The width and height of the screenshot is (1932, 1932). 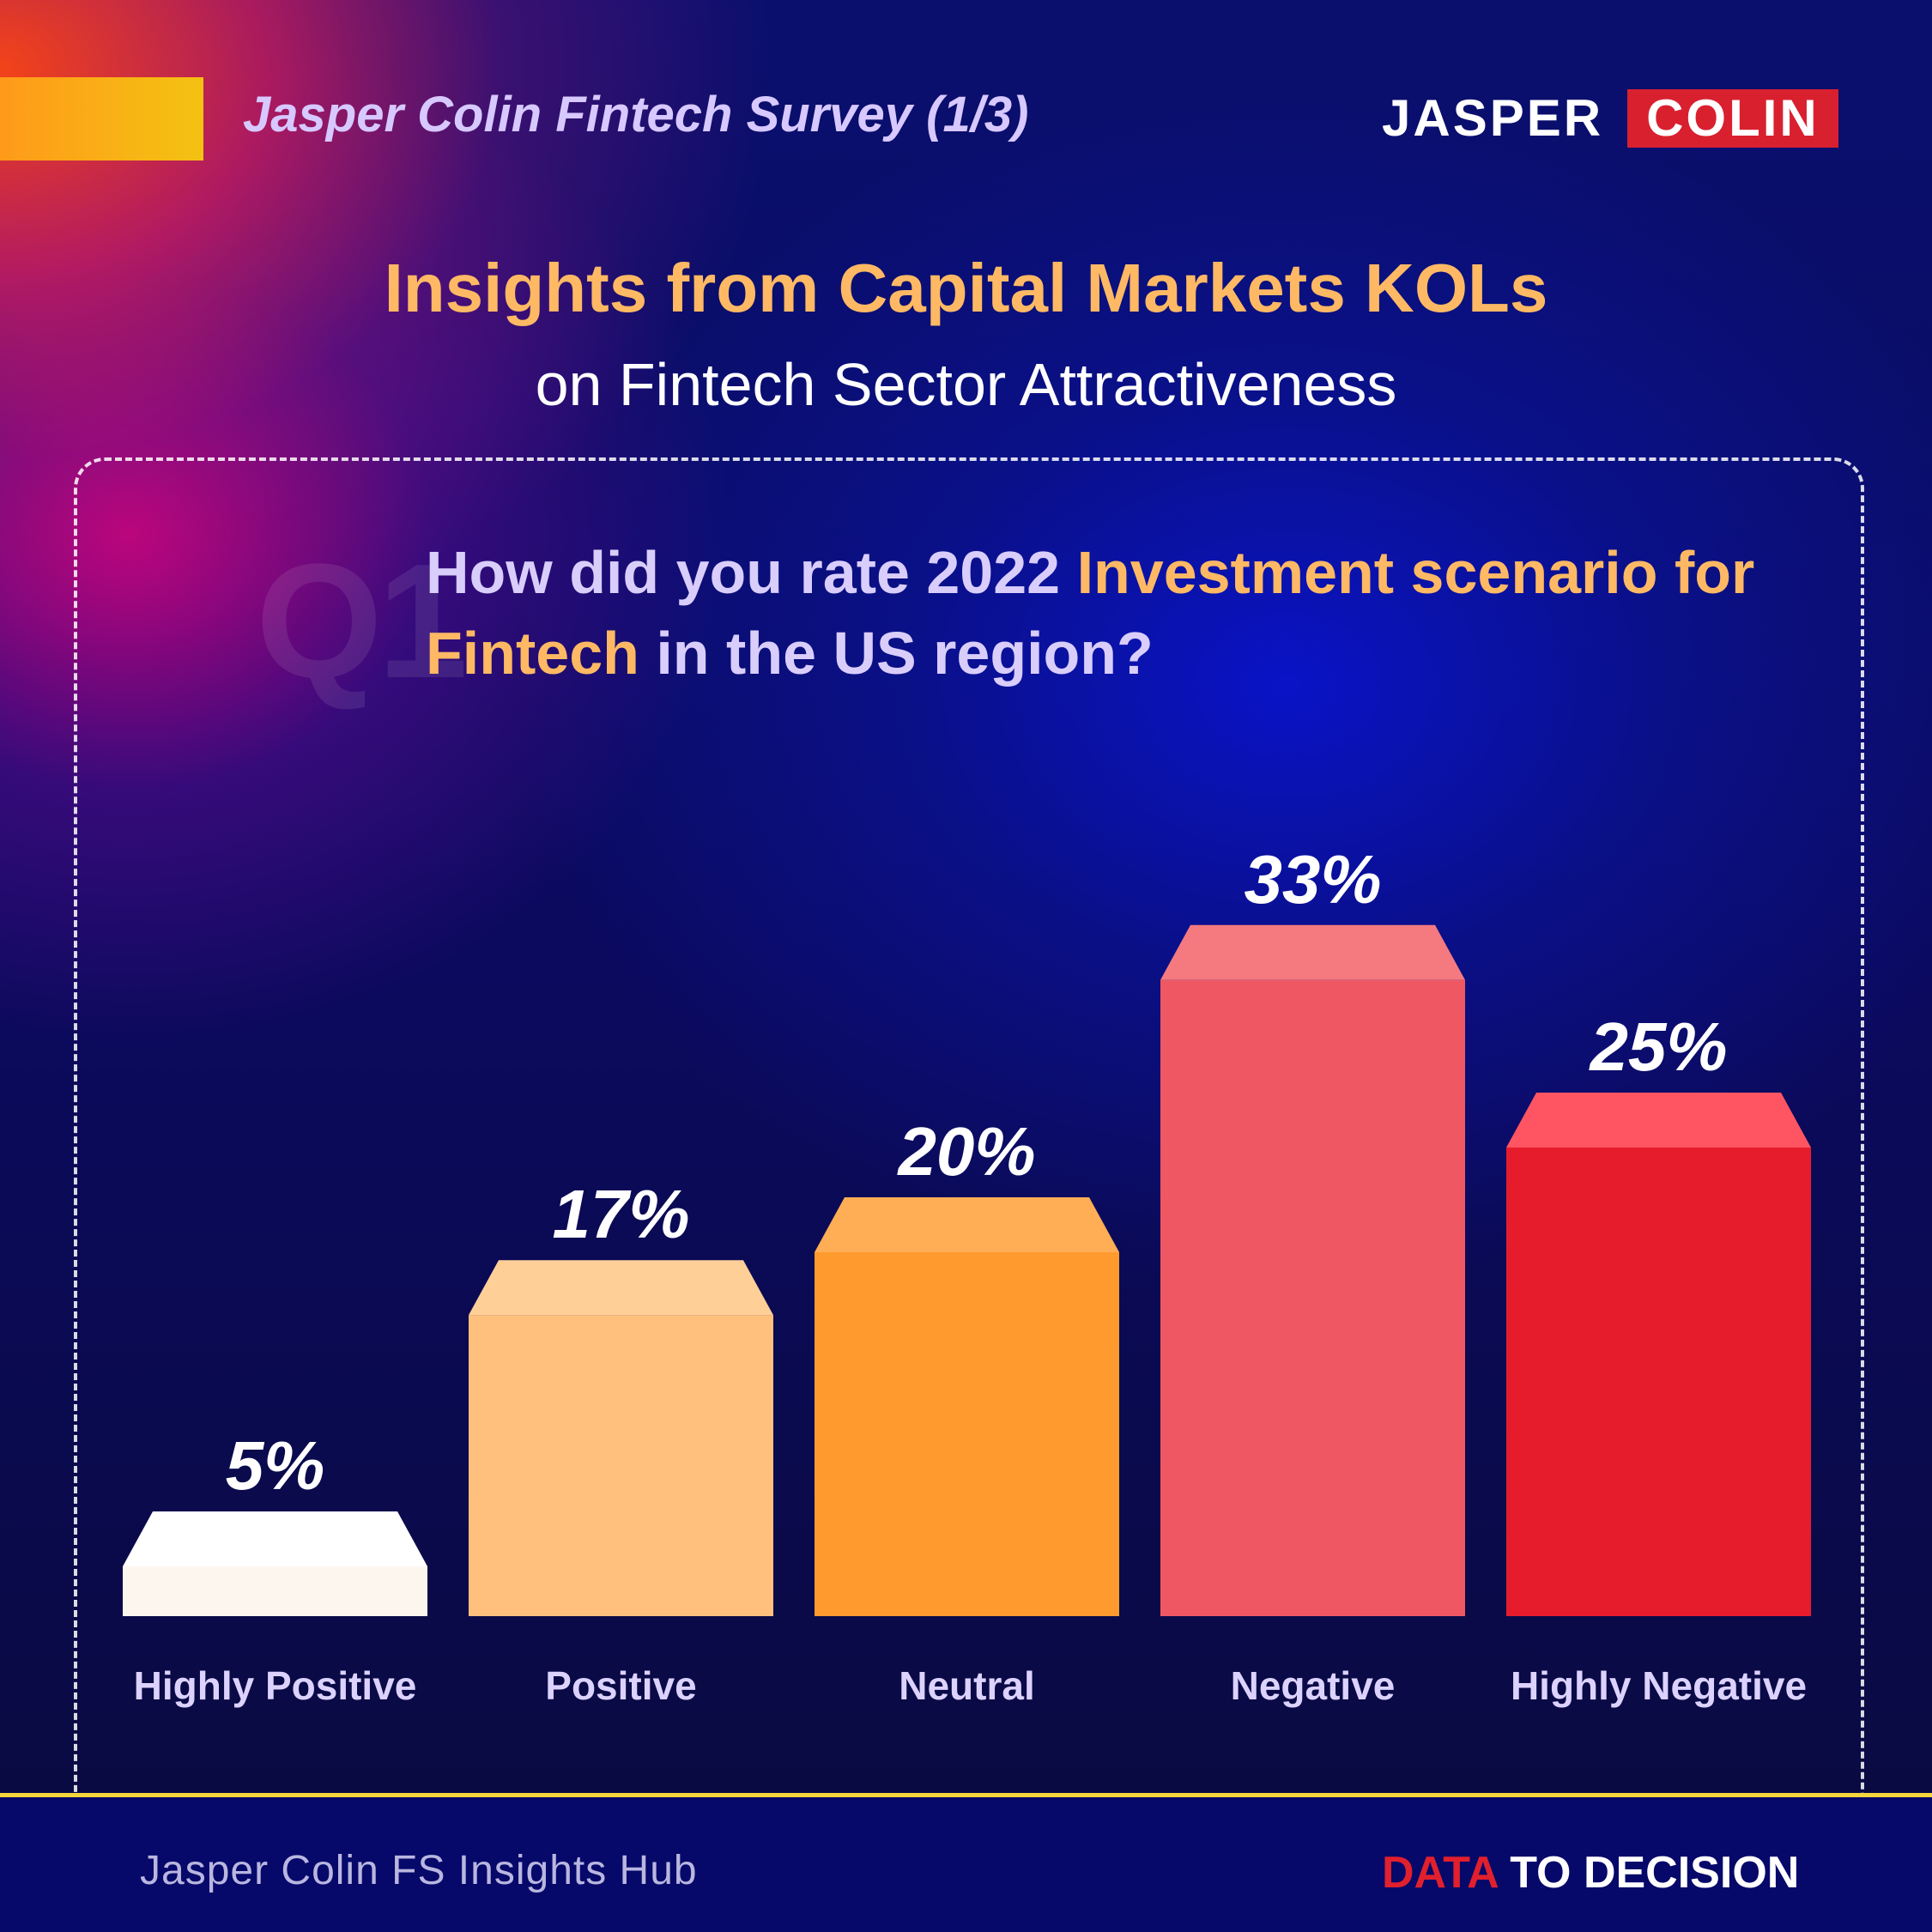 I want to click on bar-group-3: 20% Neutral, so click(x=967, y=1411).